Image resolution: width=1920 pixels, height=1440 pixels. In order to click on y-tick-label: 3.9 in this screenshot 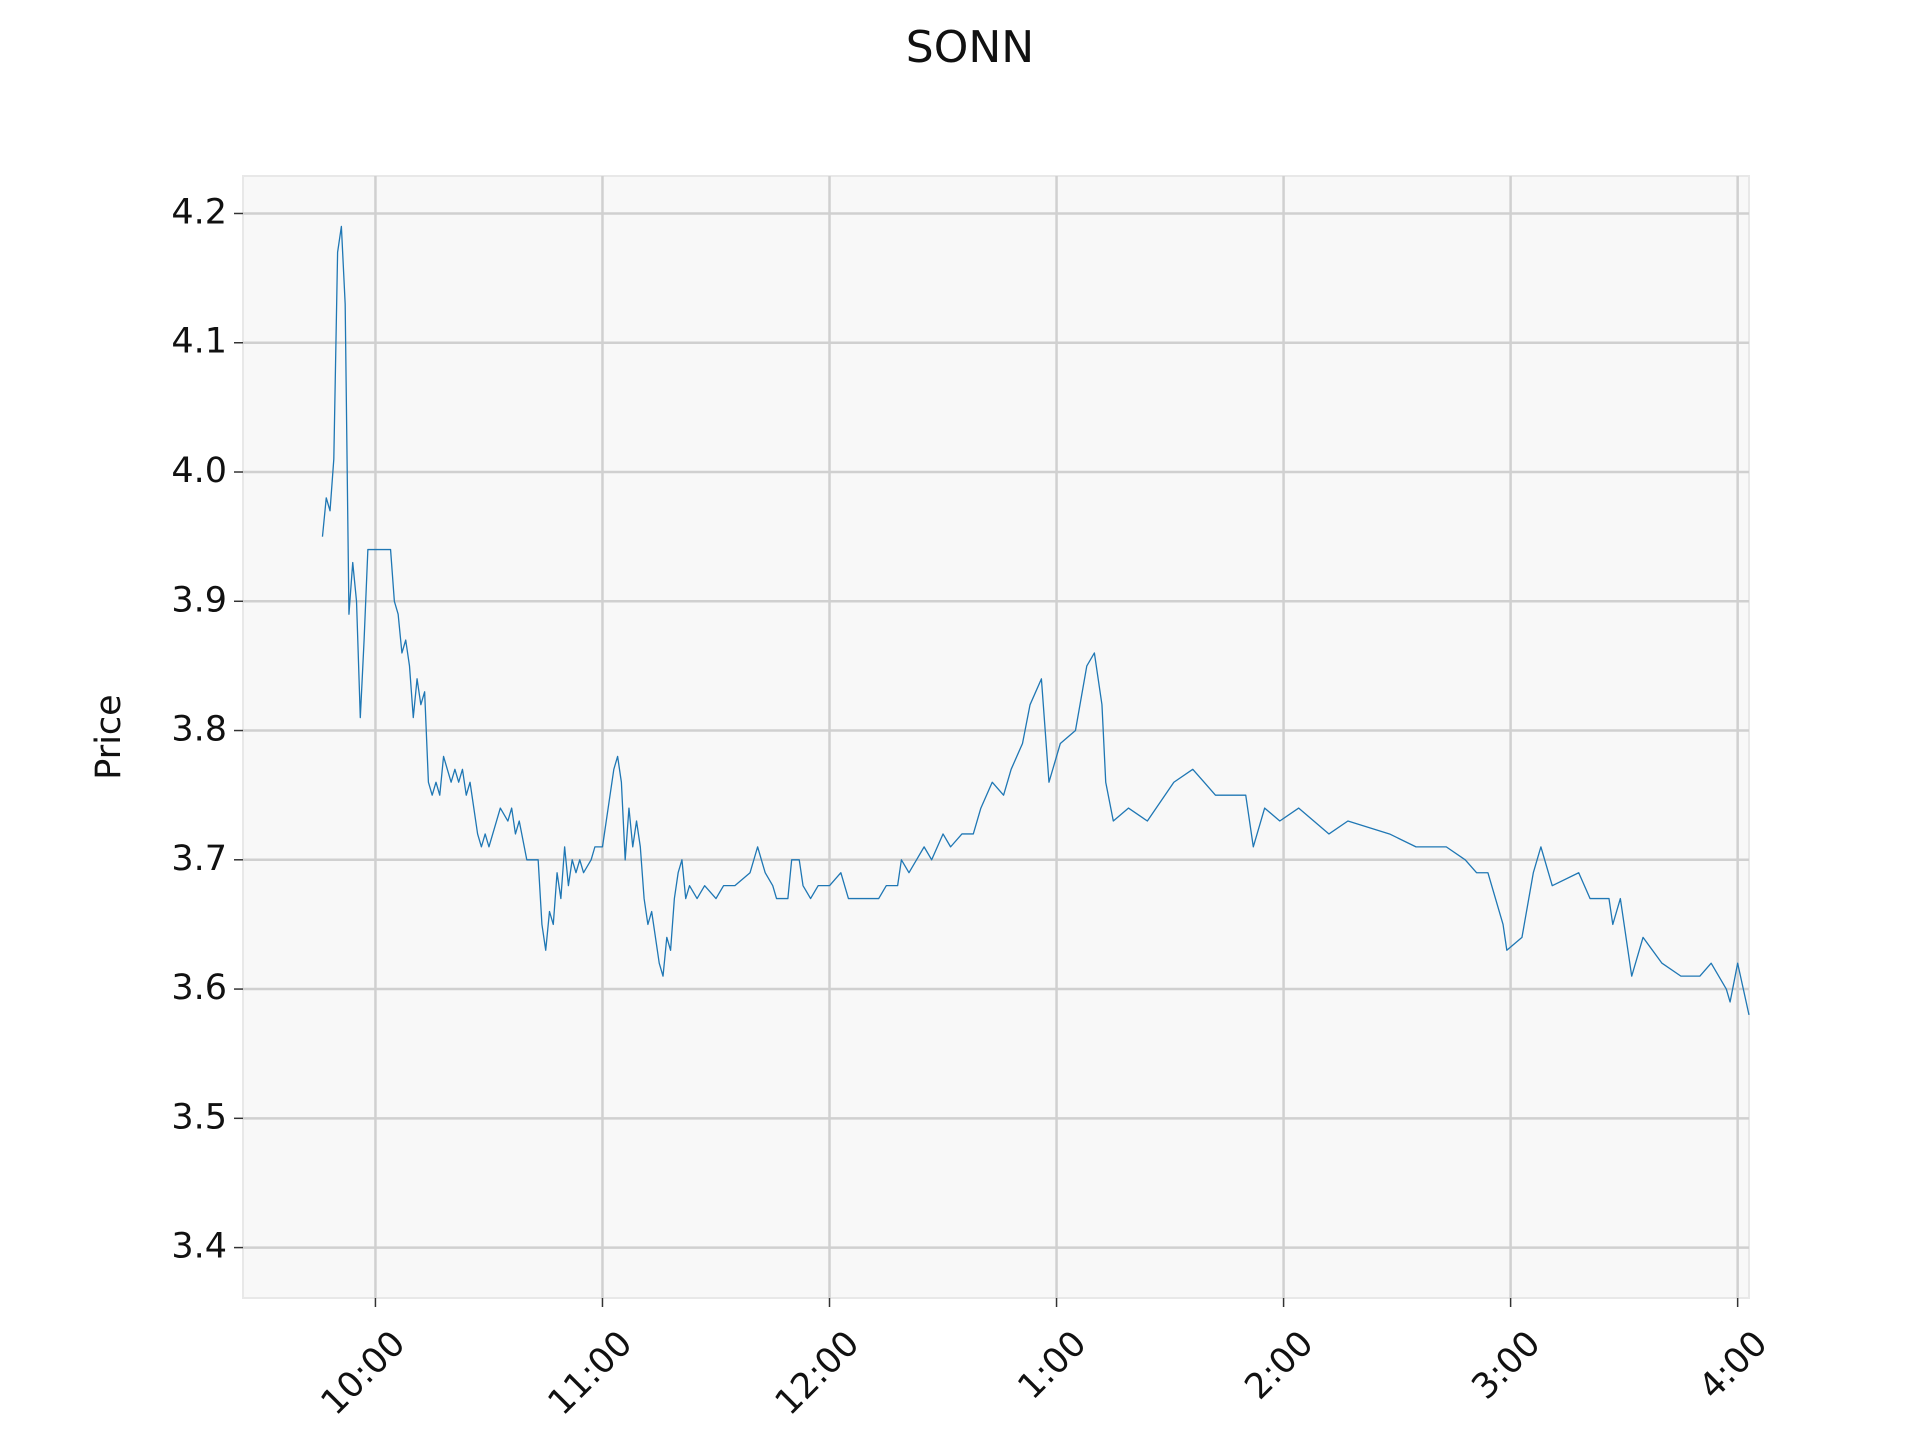, I will do `click(199, 600)`.